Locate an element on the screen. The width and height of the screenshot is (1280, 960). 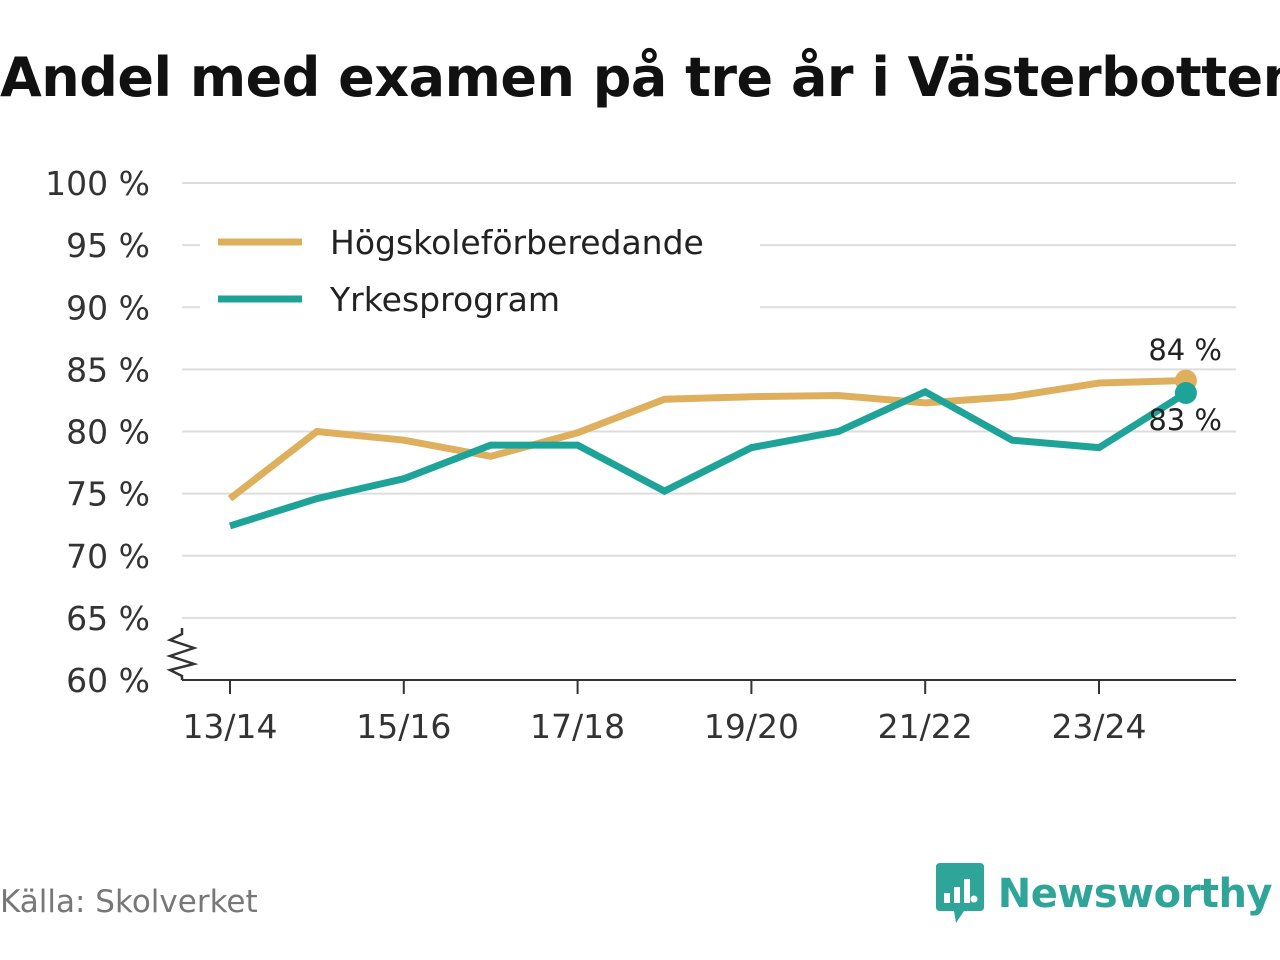
end-marker-yrkesprogram is located at coordinates (1185, 392).